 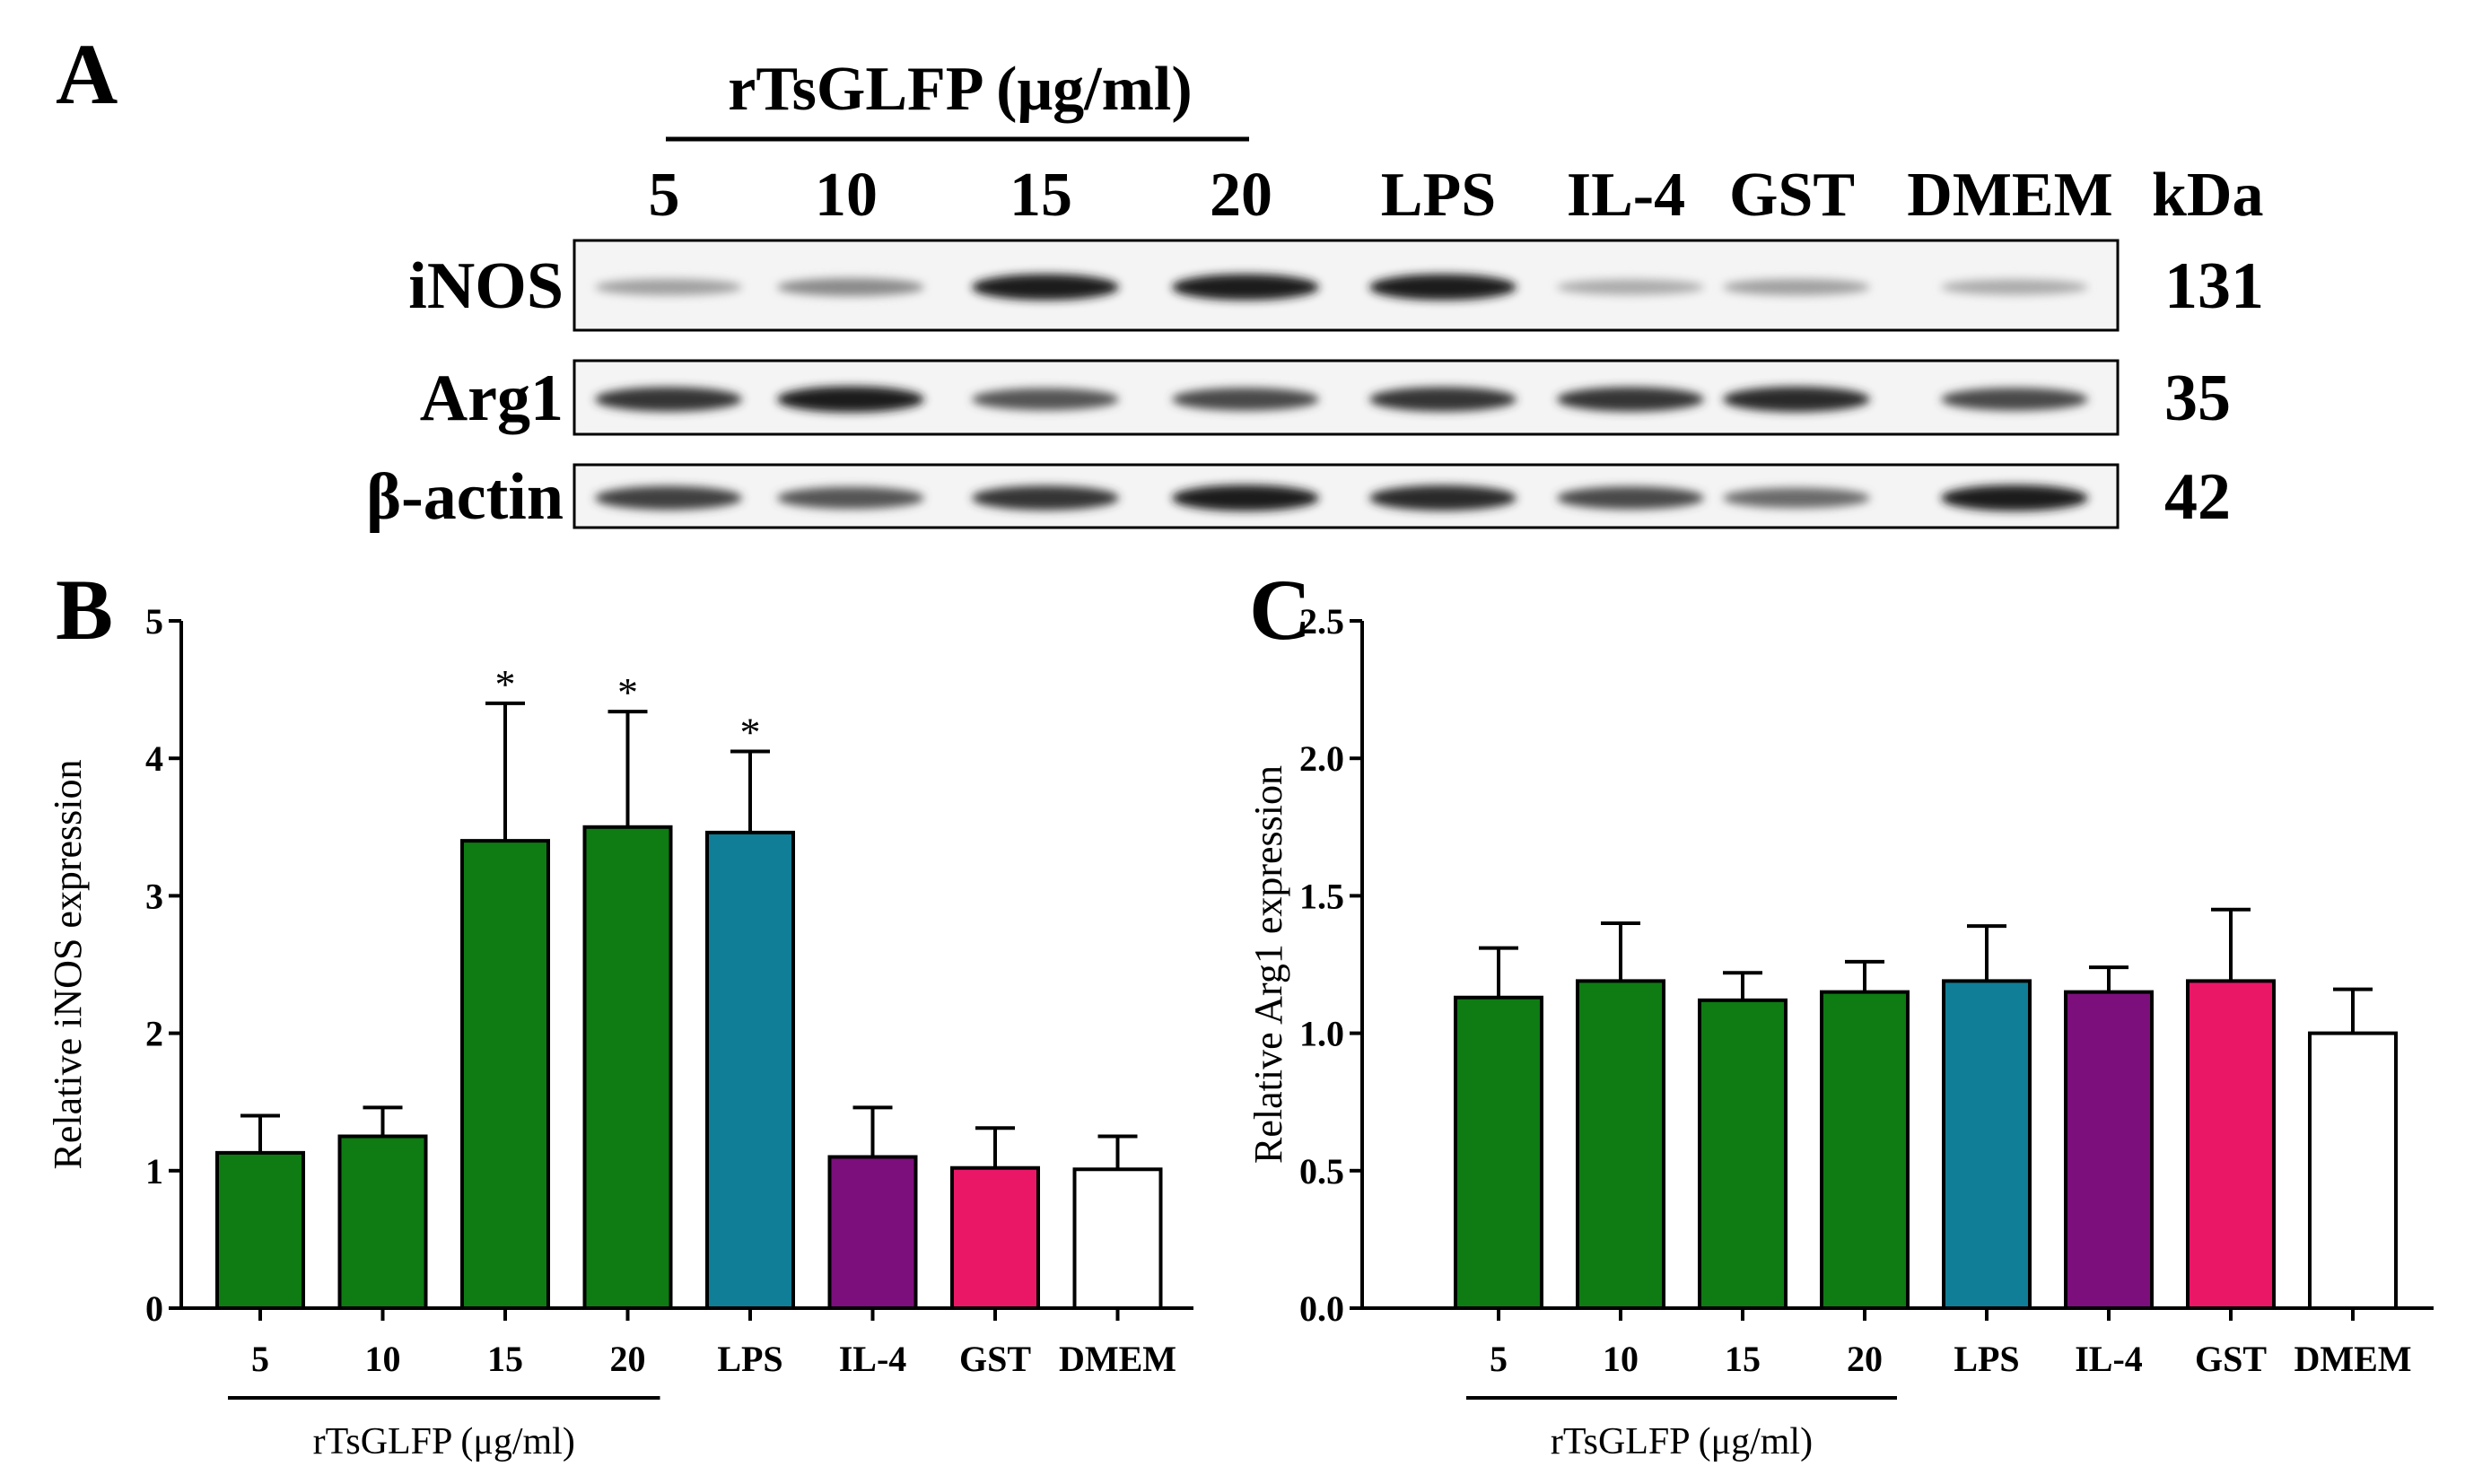 I want to click on blot-lane-label: LPS, so click(x=1438, y=195).